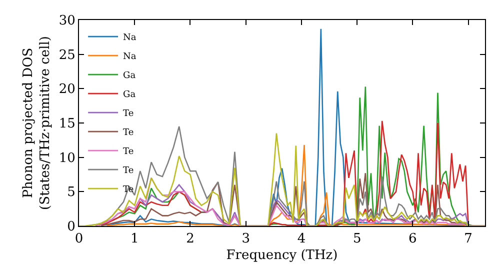 The width and height of the screenshot is (500, 280). Describe the element at coordinates (301, 239) in the screenshot. I see `x-tick-label: 4` at that location.